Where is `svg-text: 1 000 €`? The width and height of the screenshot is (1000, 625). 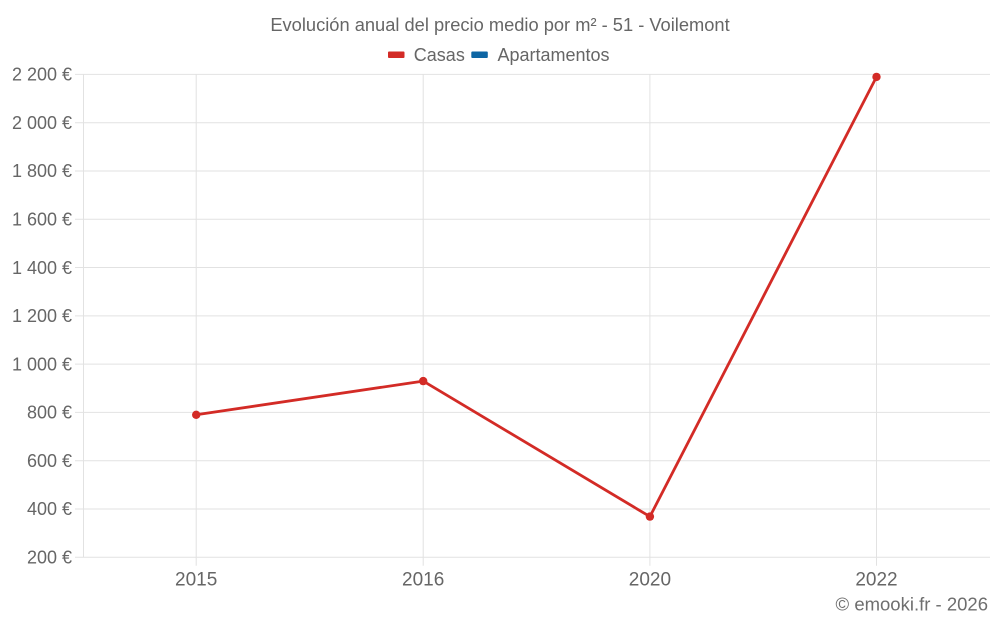
svg-text: 1 000 € is located at coordinates (42, 364).